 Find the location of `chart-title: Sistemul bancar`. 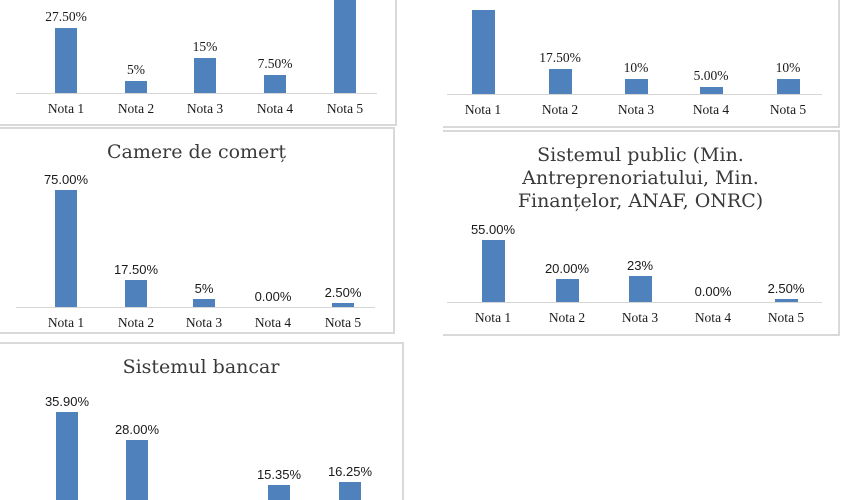

chart-title: Sistemul bancar is located at coordinates (201, 367).